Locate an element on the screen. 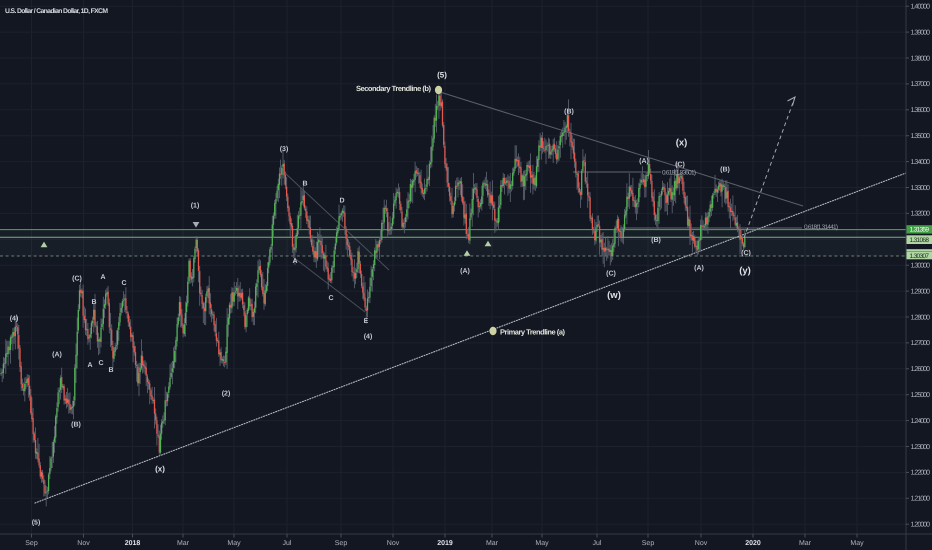  svg-text: (1) is located at coordinates (195, 206).